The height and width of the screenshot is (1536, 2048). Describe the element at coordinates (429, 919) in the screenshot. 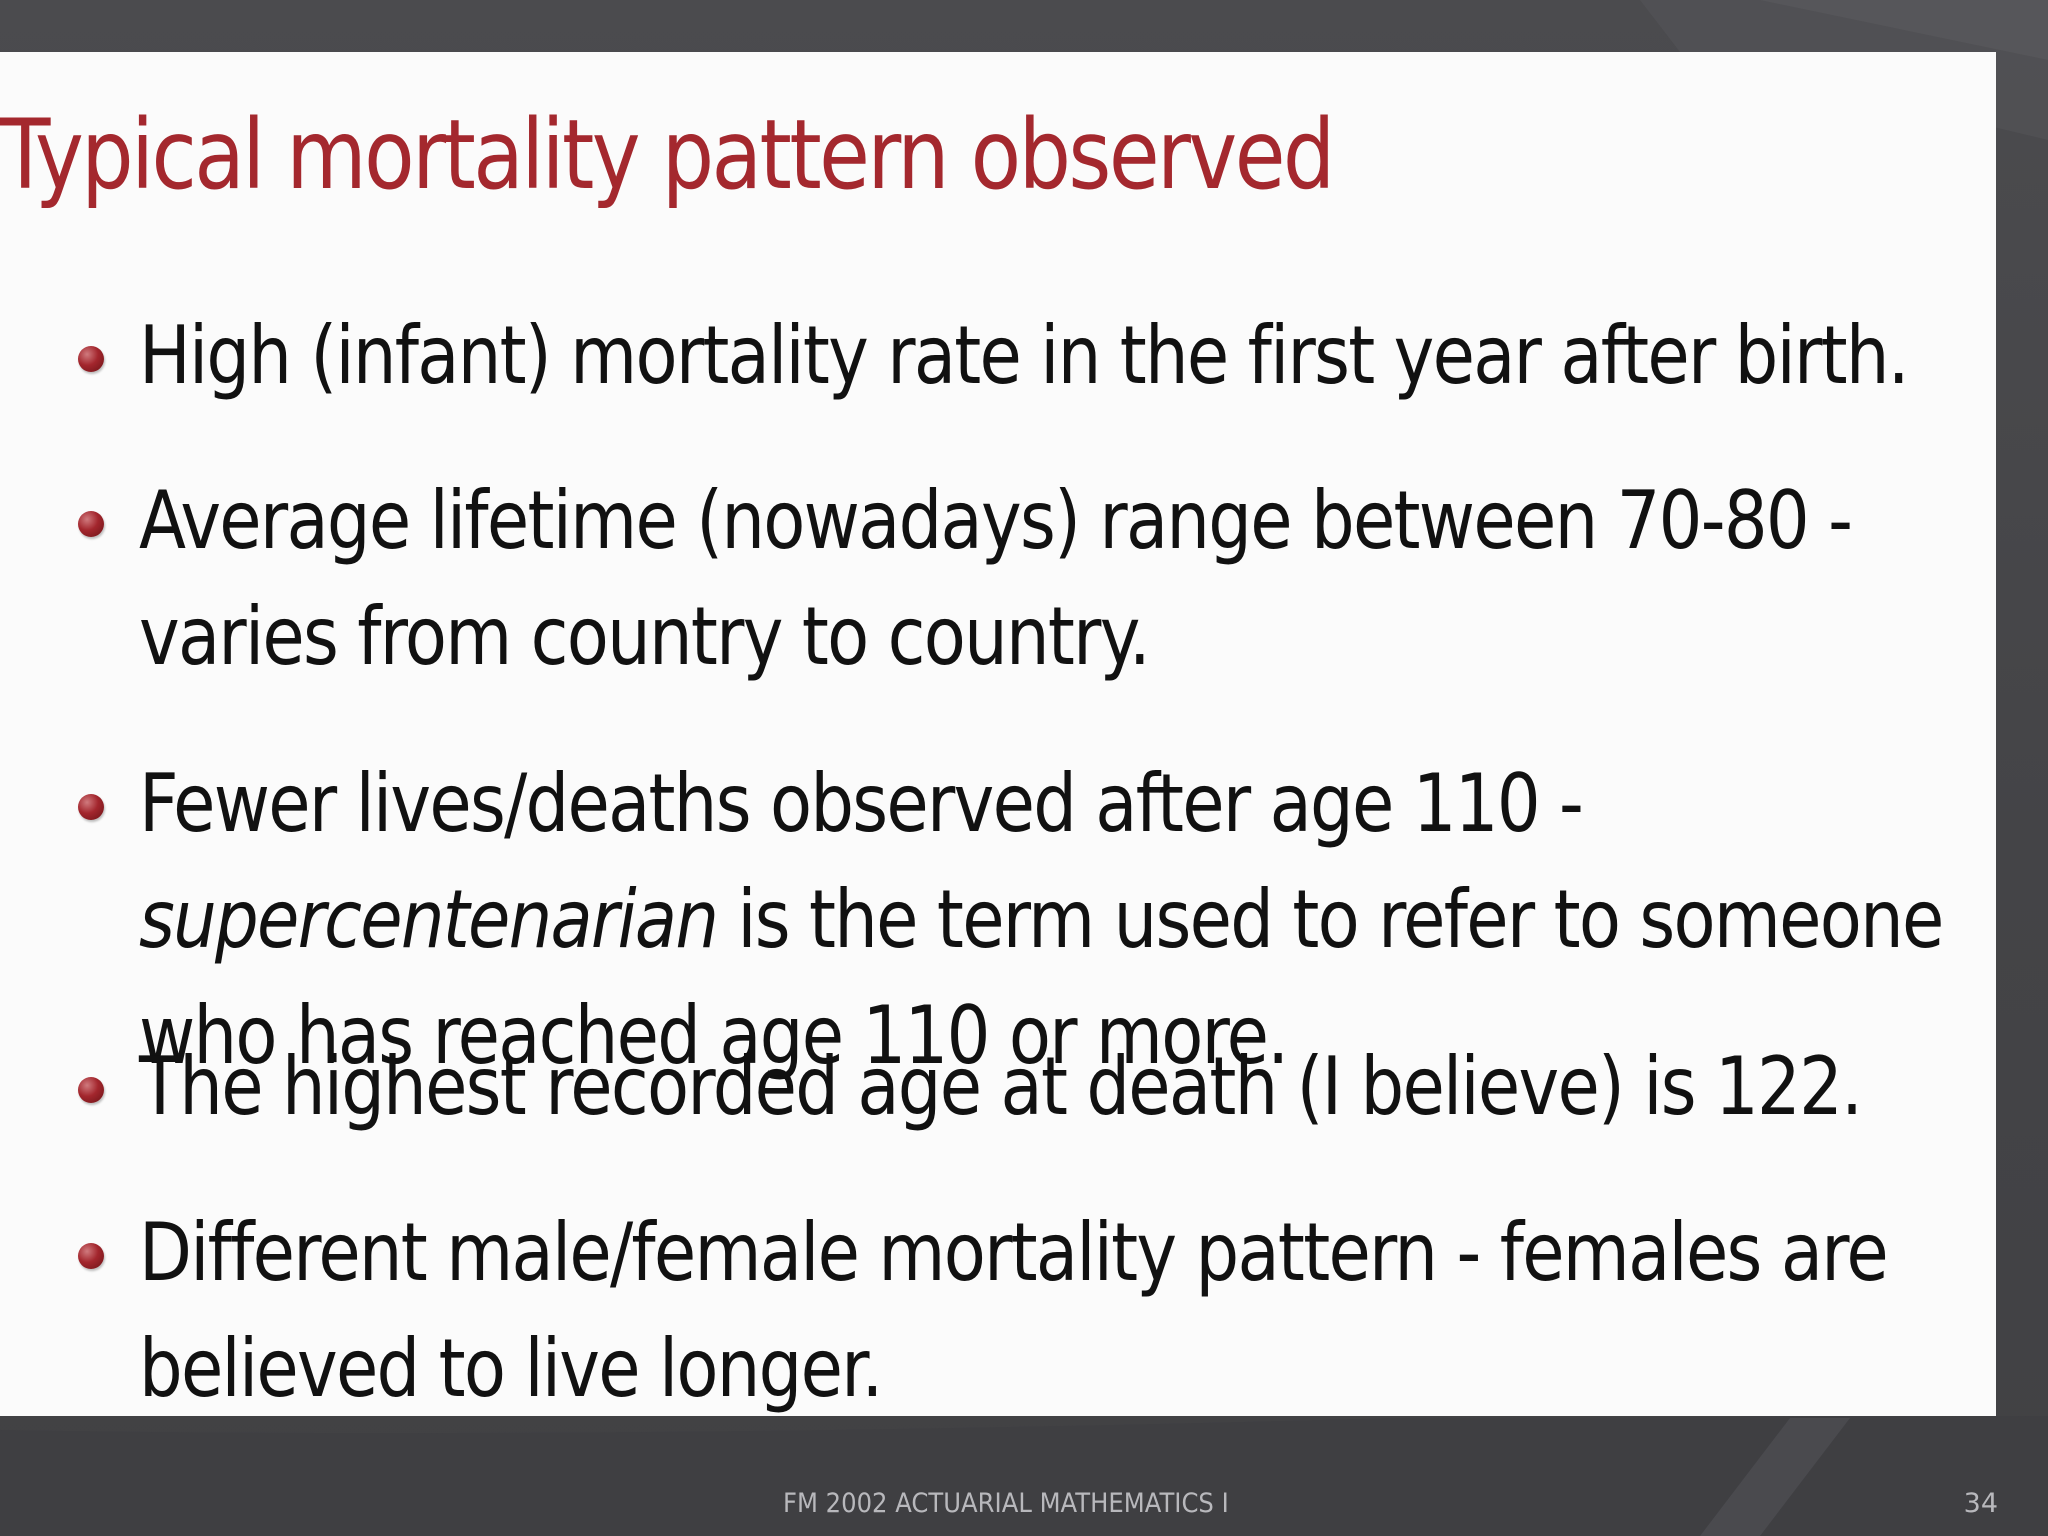

I see `emphasized-term: supercentenarian` at that location.